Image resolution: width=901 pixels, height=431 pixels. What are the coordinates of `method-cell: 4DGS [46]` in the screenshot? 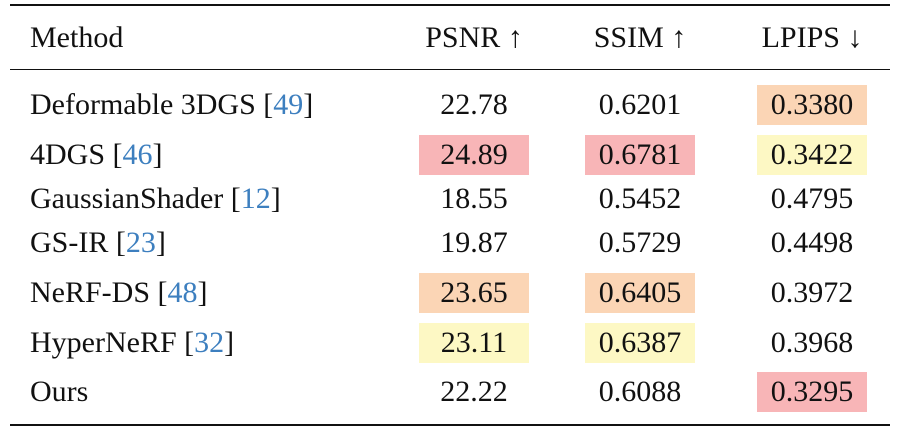 It's located at (96, 155).